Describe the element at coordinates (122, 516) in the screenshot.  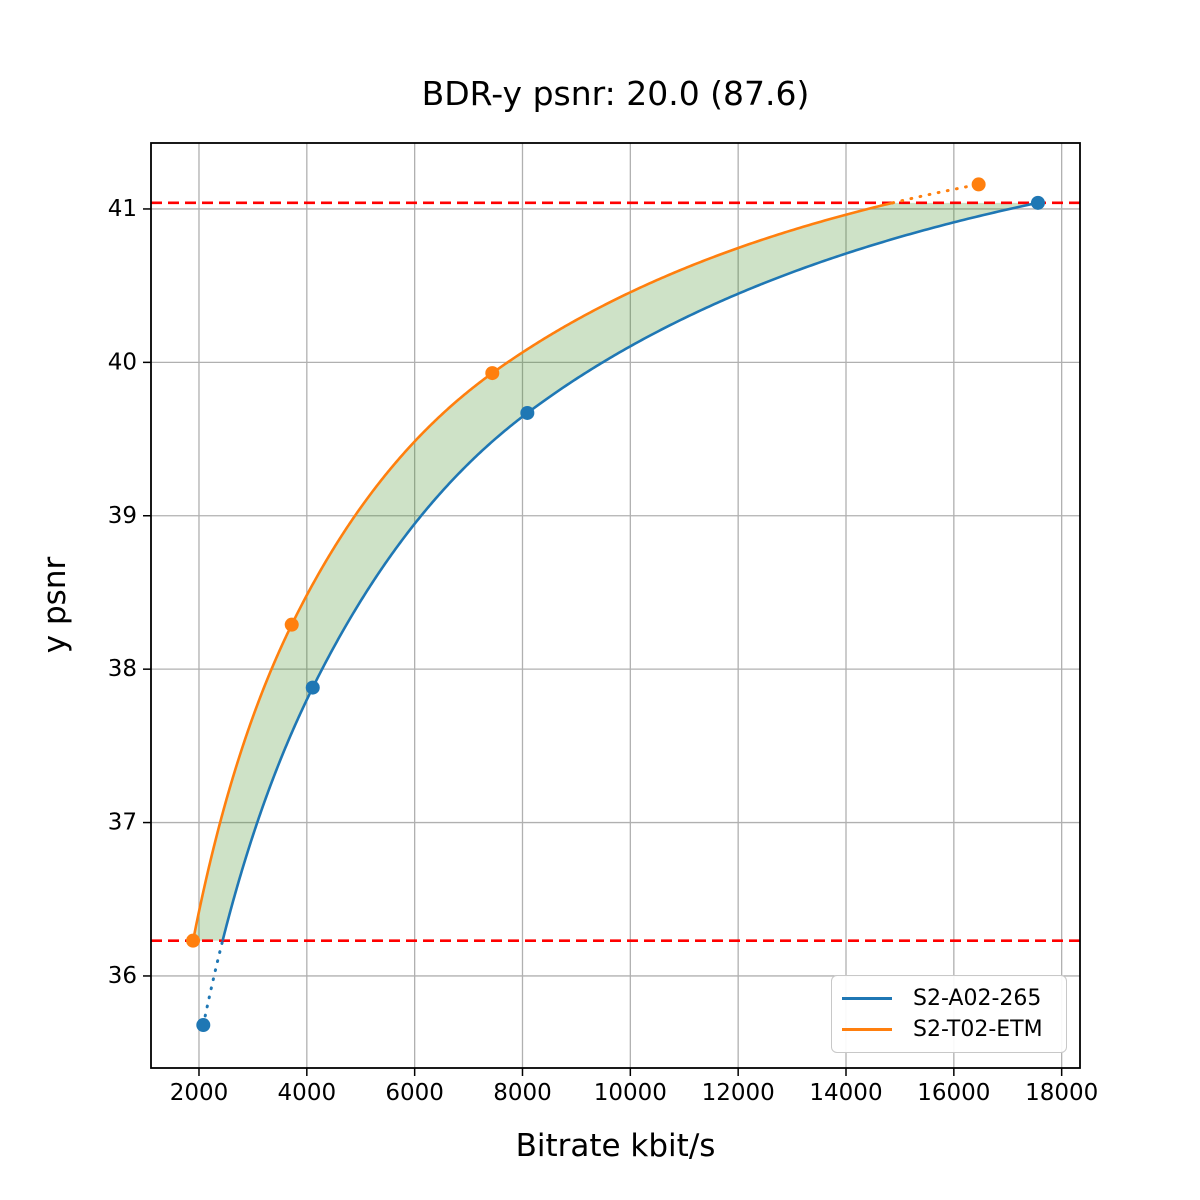
I see `y-tick-label: 39` at that location.